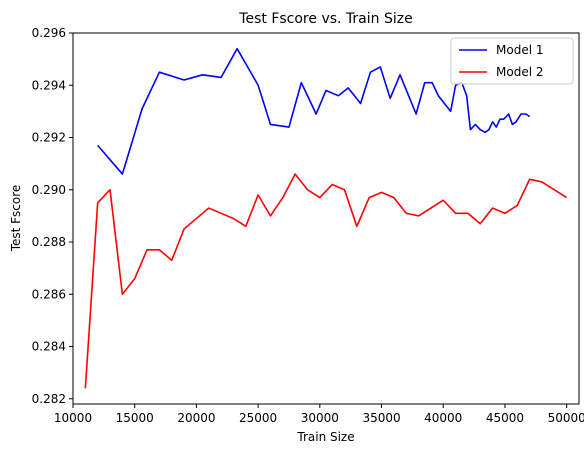 This screenshot has width=584, height=455. Describe the element at coordinates (49, 242) in the screenshot. I see `y-tick-label: 0.288` at that location.